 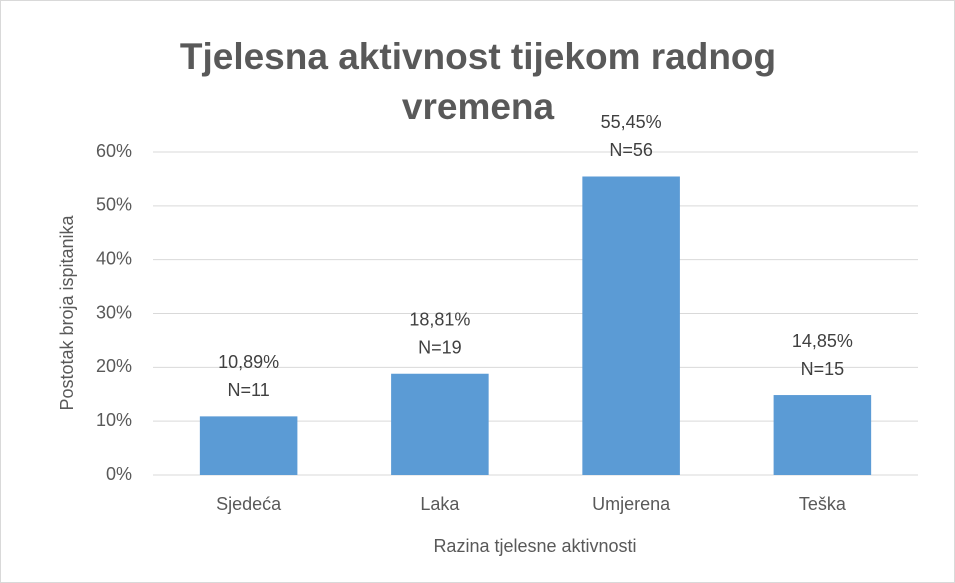 I want to click on y-tick-label: 50%, so click(x=114, y=205).